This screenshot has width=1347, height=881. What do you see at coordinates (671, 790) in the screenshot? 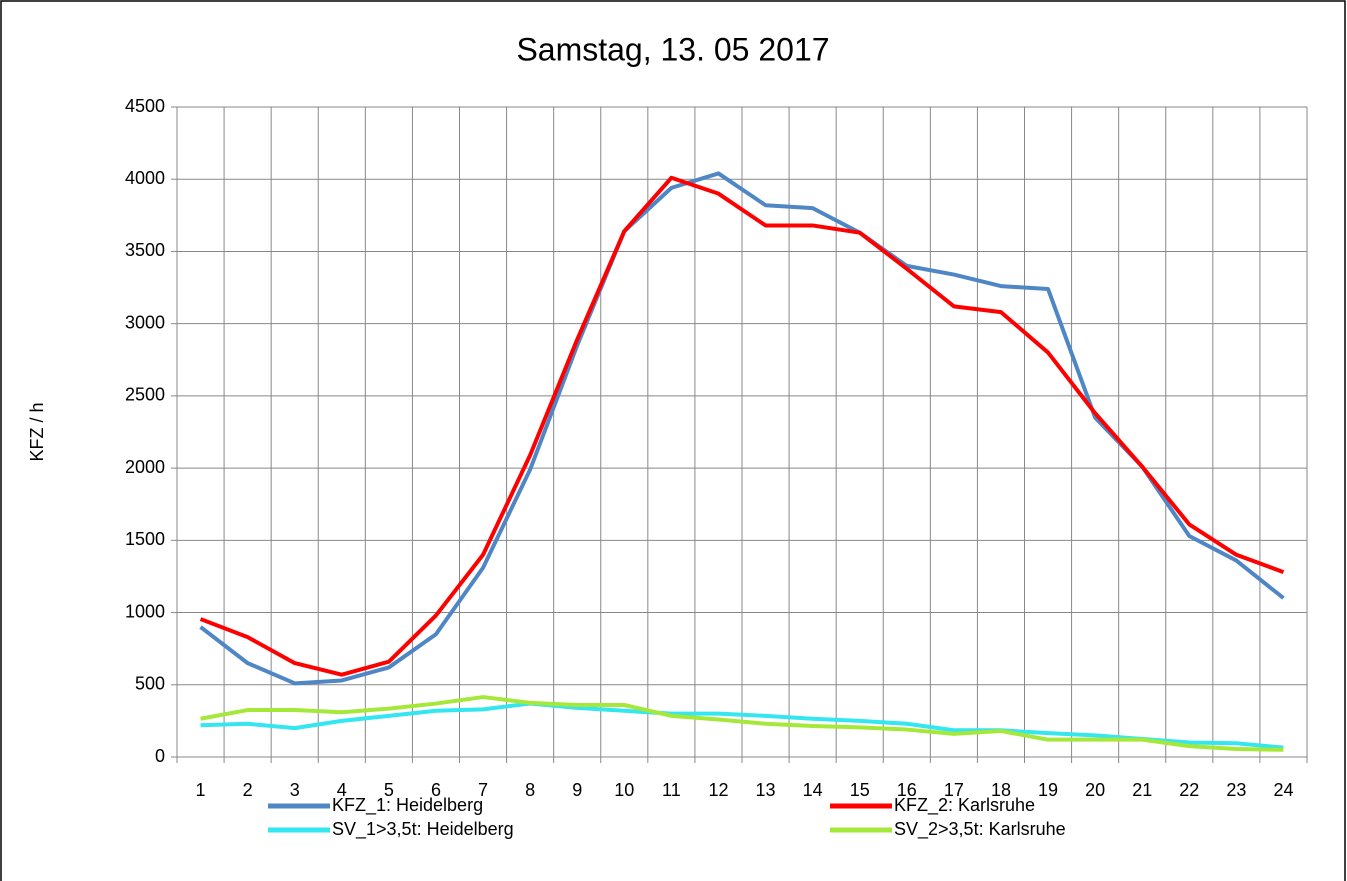
I see `x-tick-label: 11` at bounding box center [671, 790].